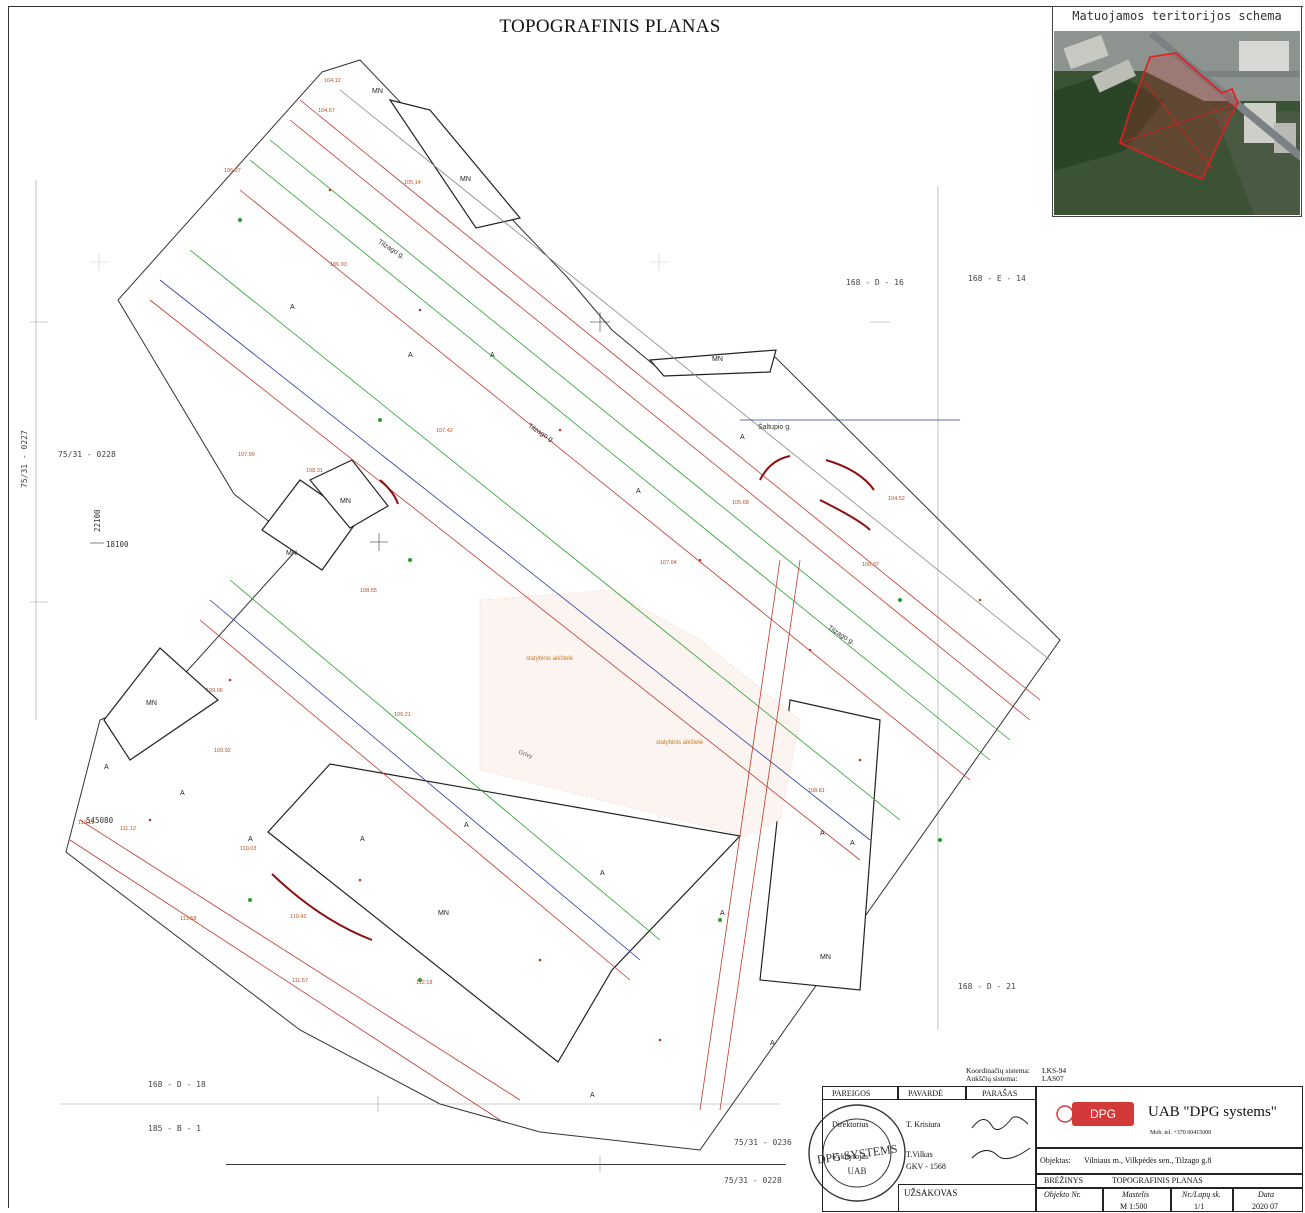  What do you see at coordinates (246, 455) in the screenshot?
I see `elevation-label: 107.99` at bounding box center [246, 455].